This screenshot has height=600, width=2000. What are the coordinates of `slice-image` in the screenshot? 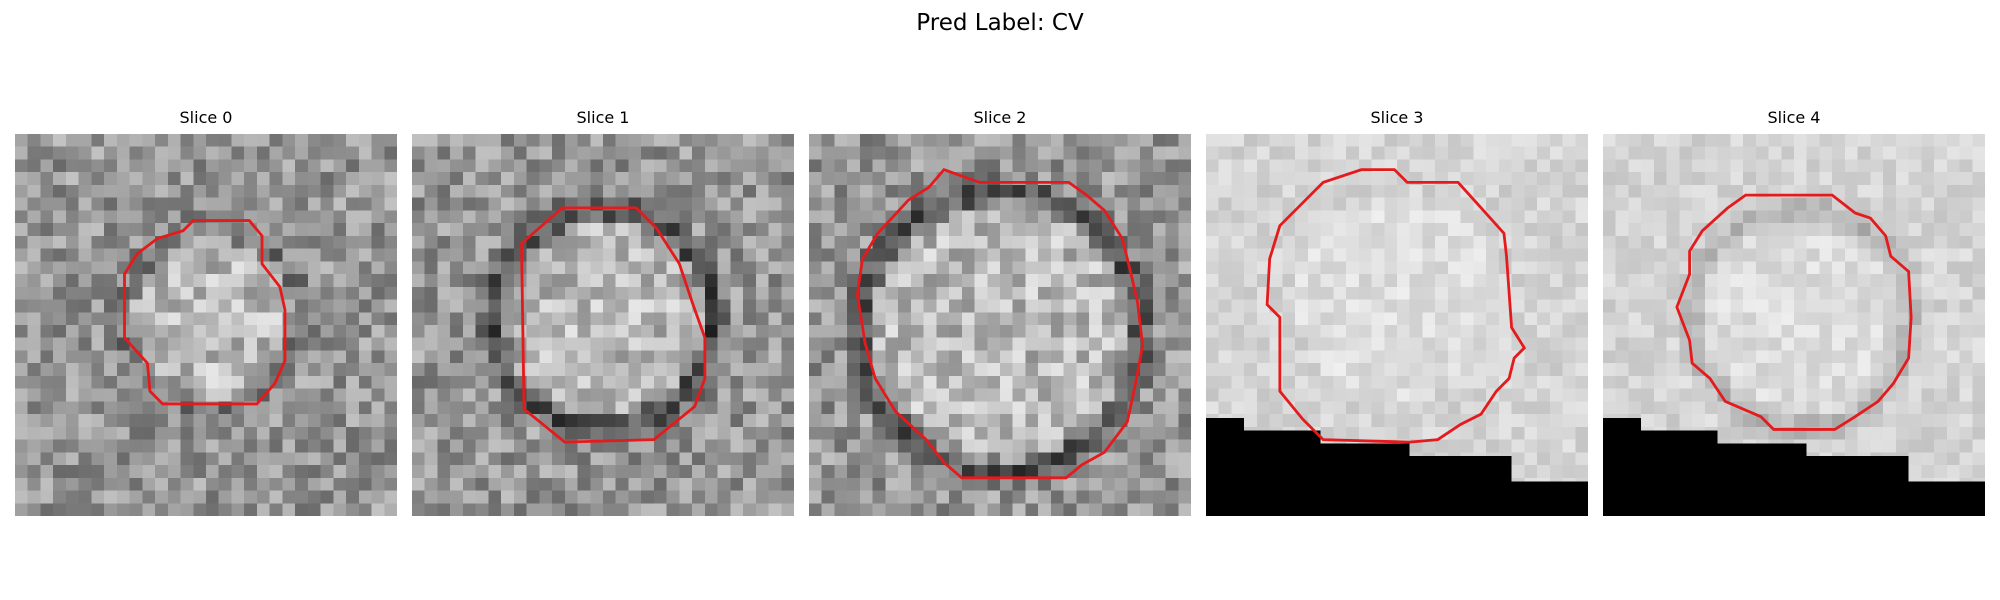 It's located at (1000, 325).